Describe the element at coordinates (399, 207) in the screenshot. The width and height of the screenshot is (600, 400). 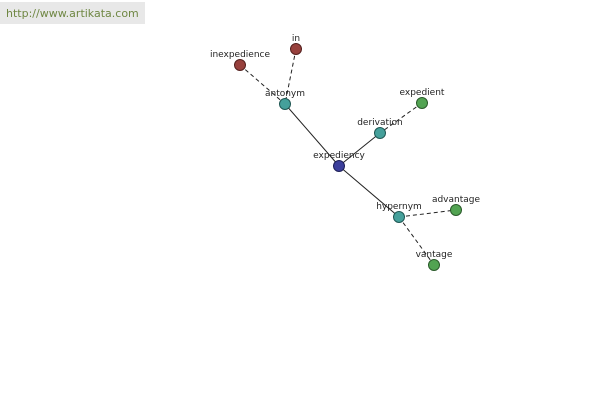
I see `graph-node-label-hypernym: hypernym` at that location.